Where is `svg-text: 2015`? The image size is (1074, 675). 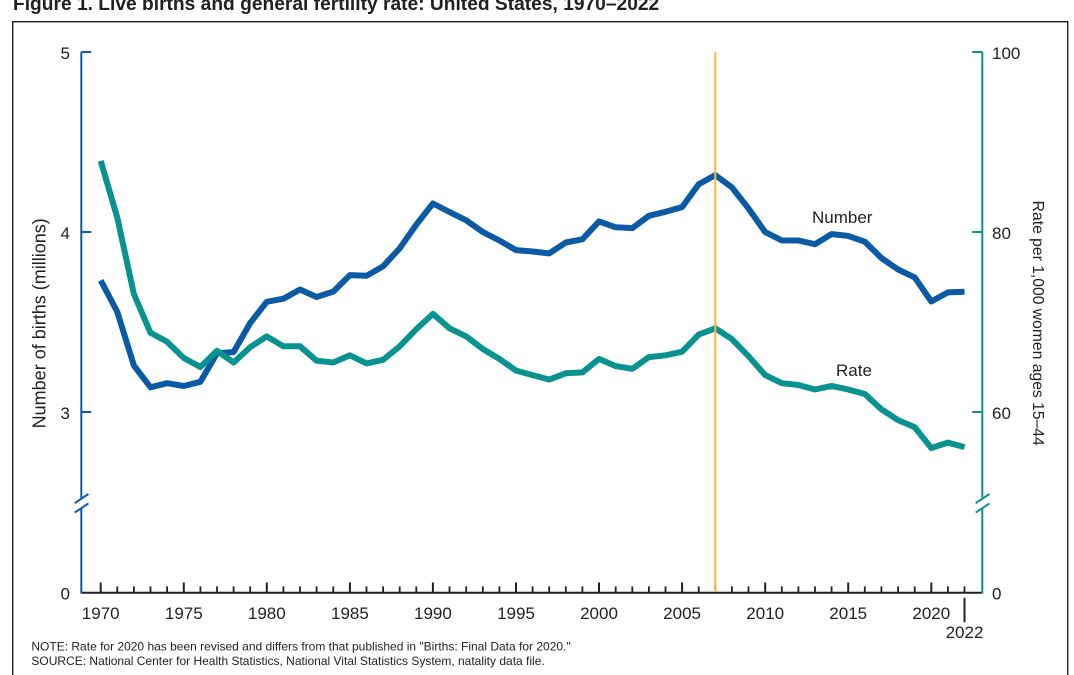
svg-text: 2015 is located at coordinates (848, 613).